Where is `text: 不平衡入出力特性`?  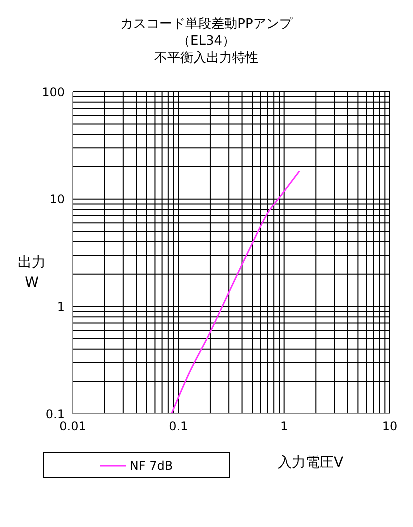 text: 不平衡入出力特性 is located at coordinates (207, 58).